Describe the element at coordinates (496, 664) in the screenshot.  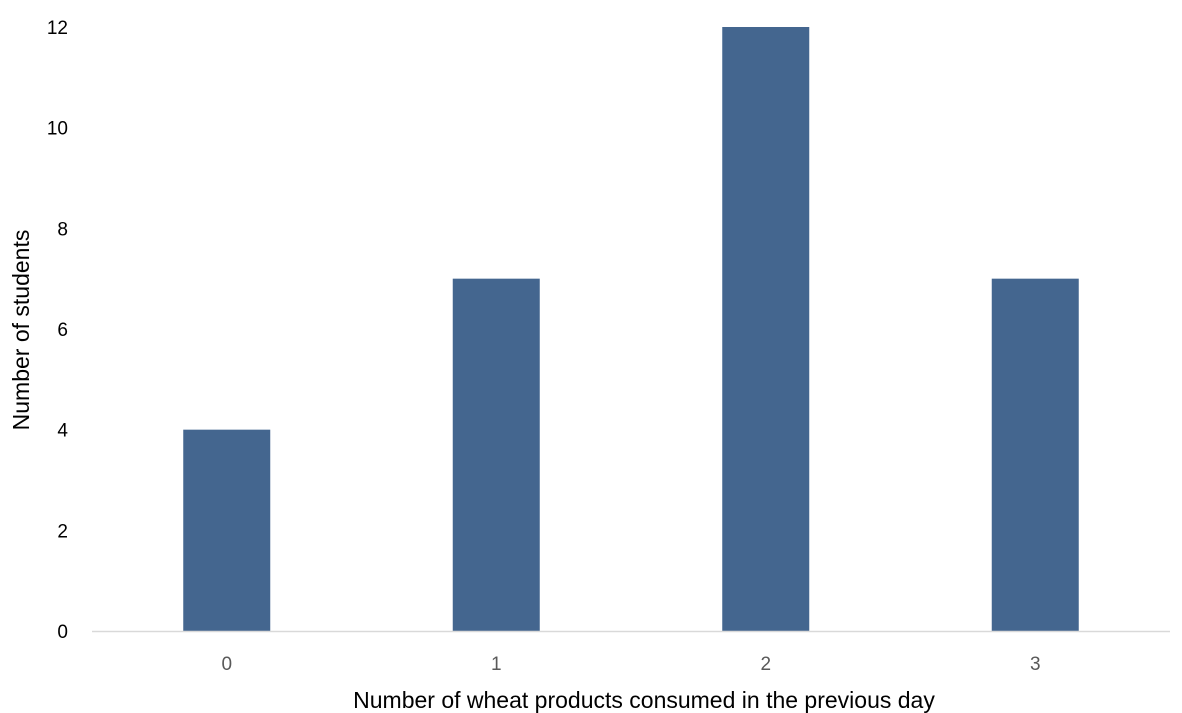
I see `x-tick-label: 1` at that location.